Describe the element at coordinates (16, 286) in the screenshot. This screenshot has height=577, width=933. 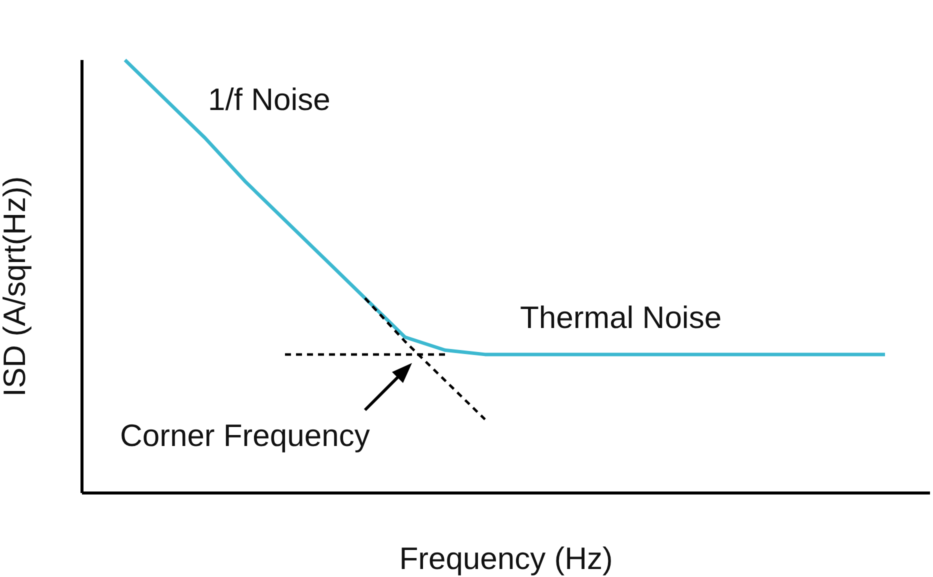
I see `y-axis-title: ISD (A/sqrt(Hz))` at that location.